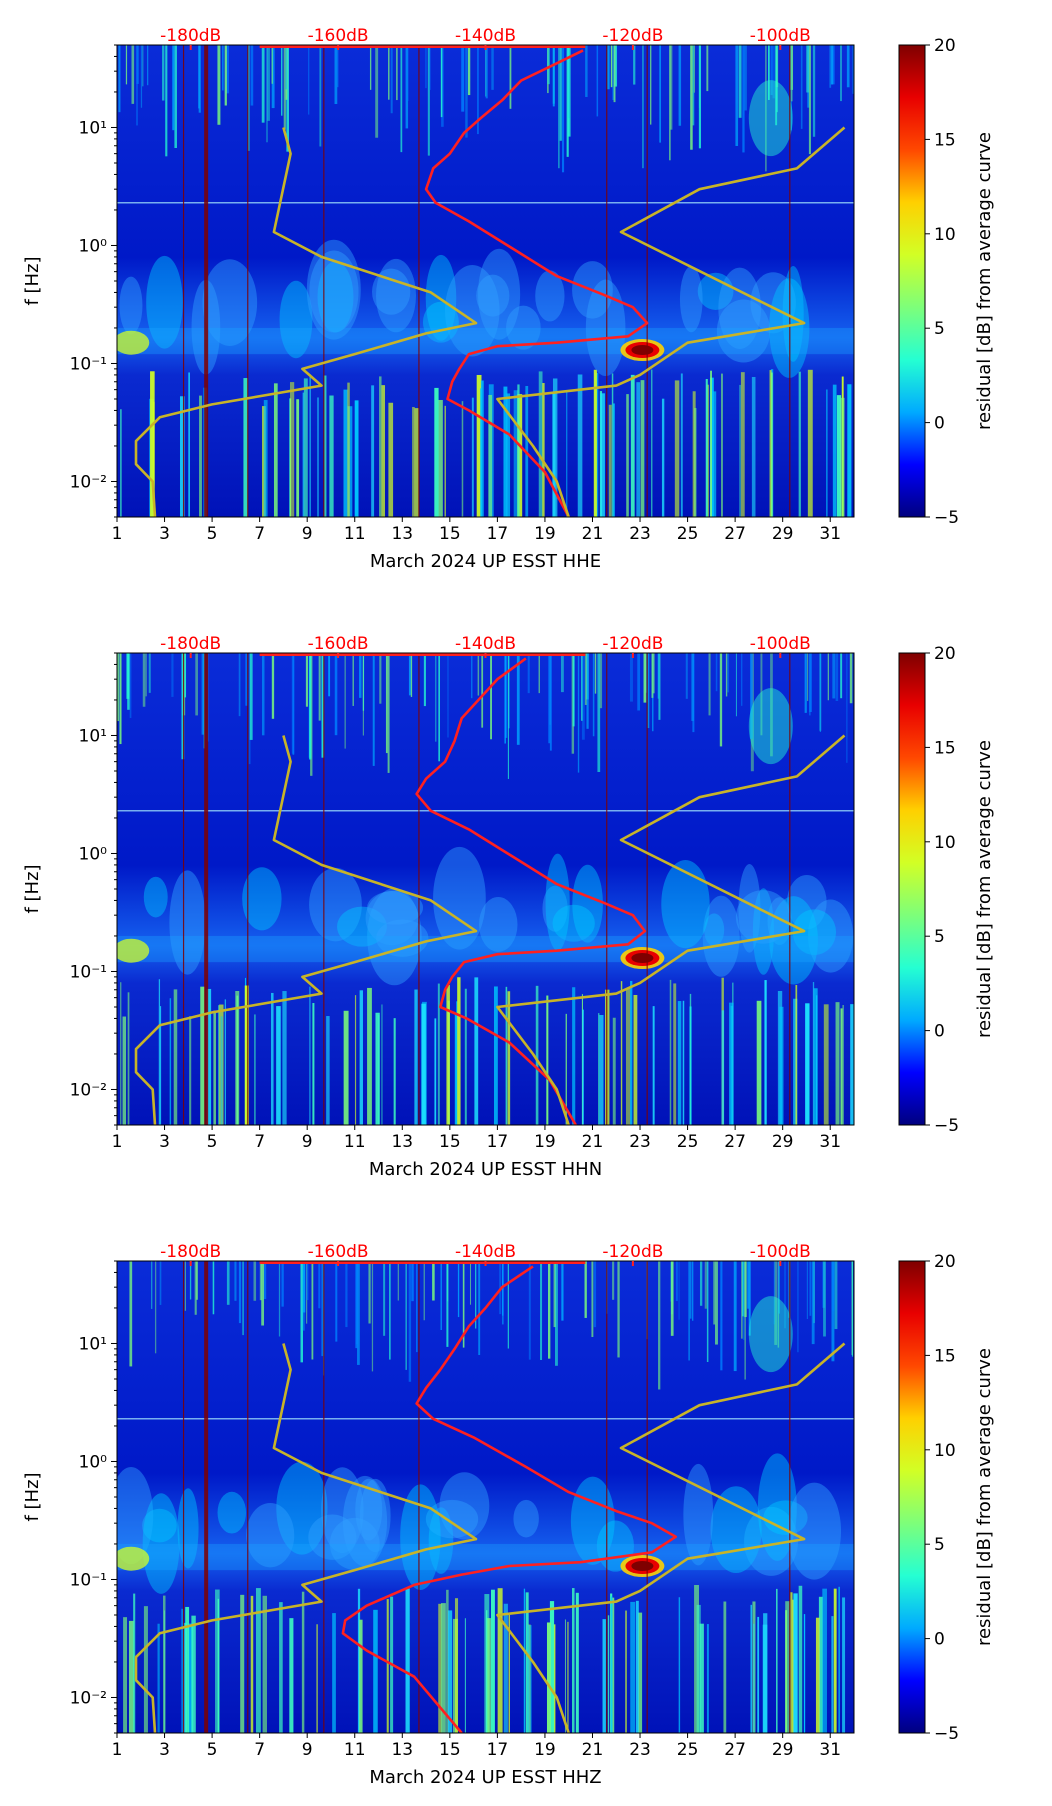 Image resolution: width=1052 pixels, height=1806 pixels. Describe the element at coordinates (593, 1142) in the screenshot. I see `x-tick-label: 21` at that location.